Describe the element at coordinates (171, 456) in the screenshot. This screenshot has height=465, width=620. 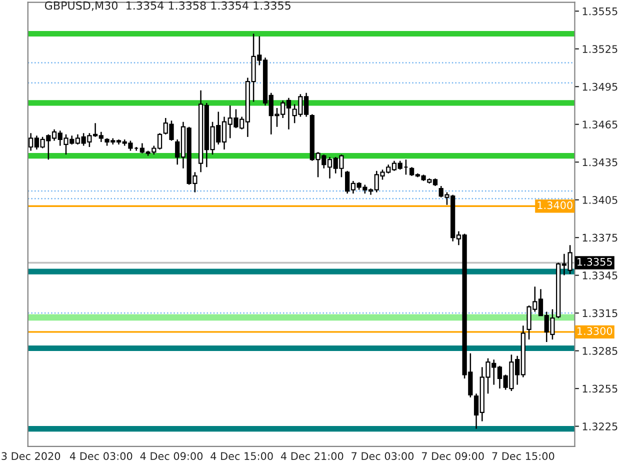
I see `x-tick-label: 4 Dec 09:00` at that location.